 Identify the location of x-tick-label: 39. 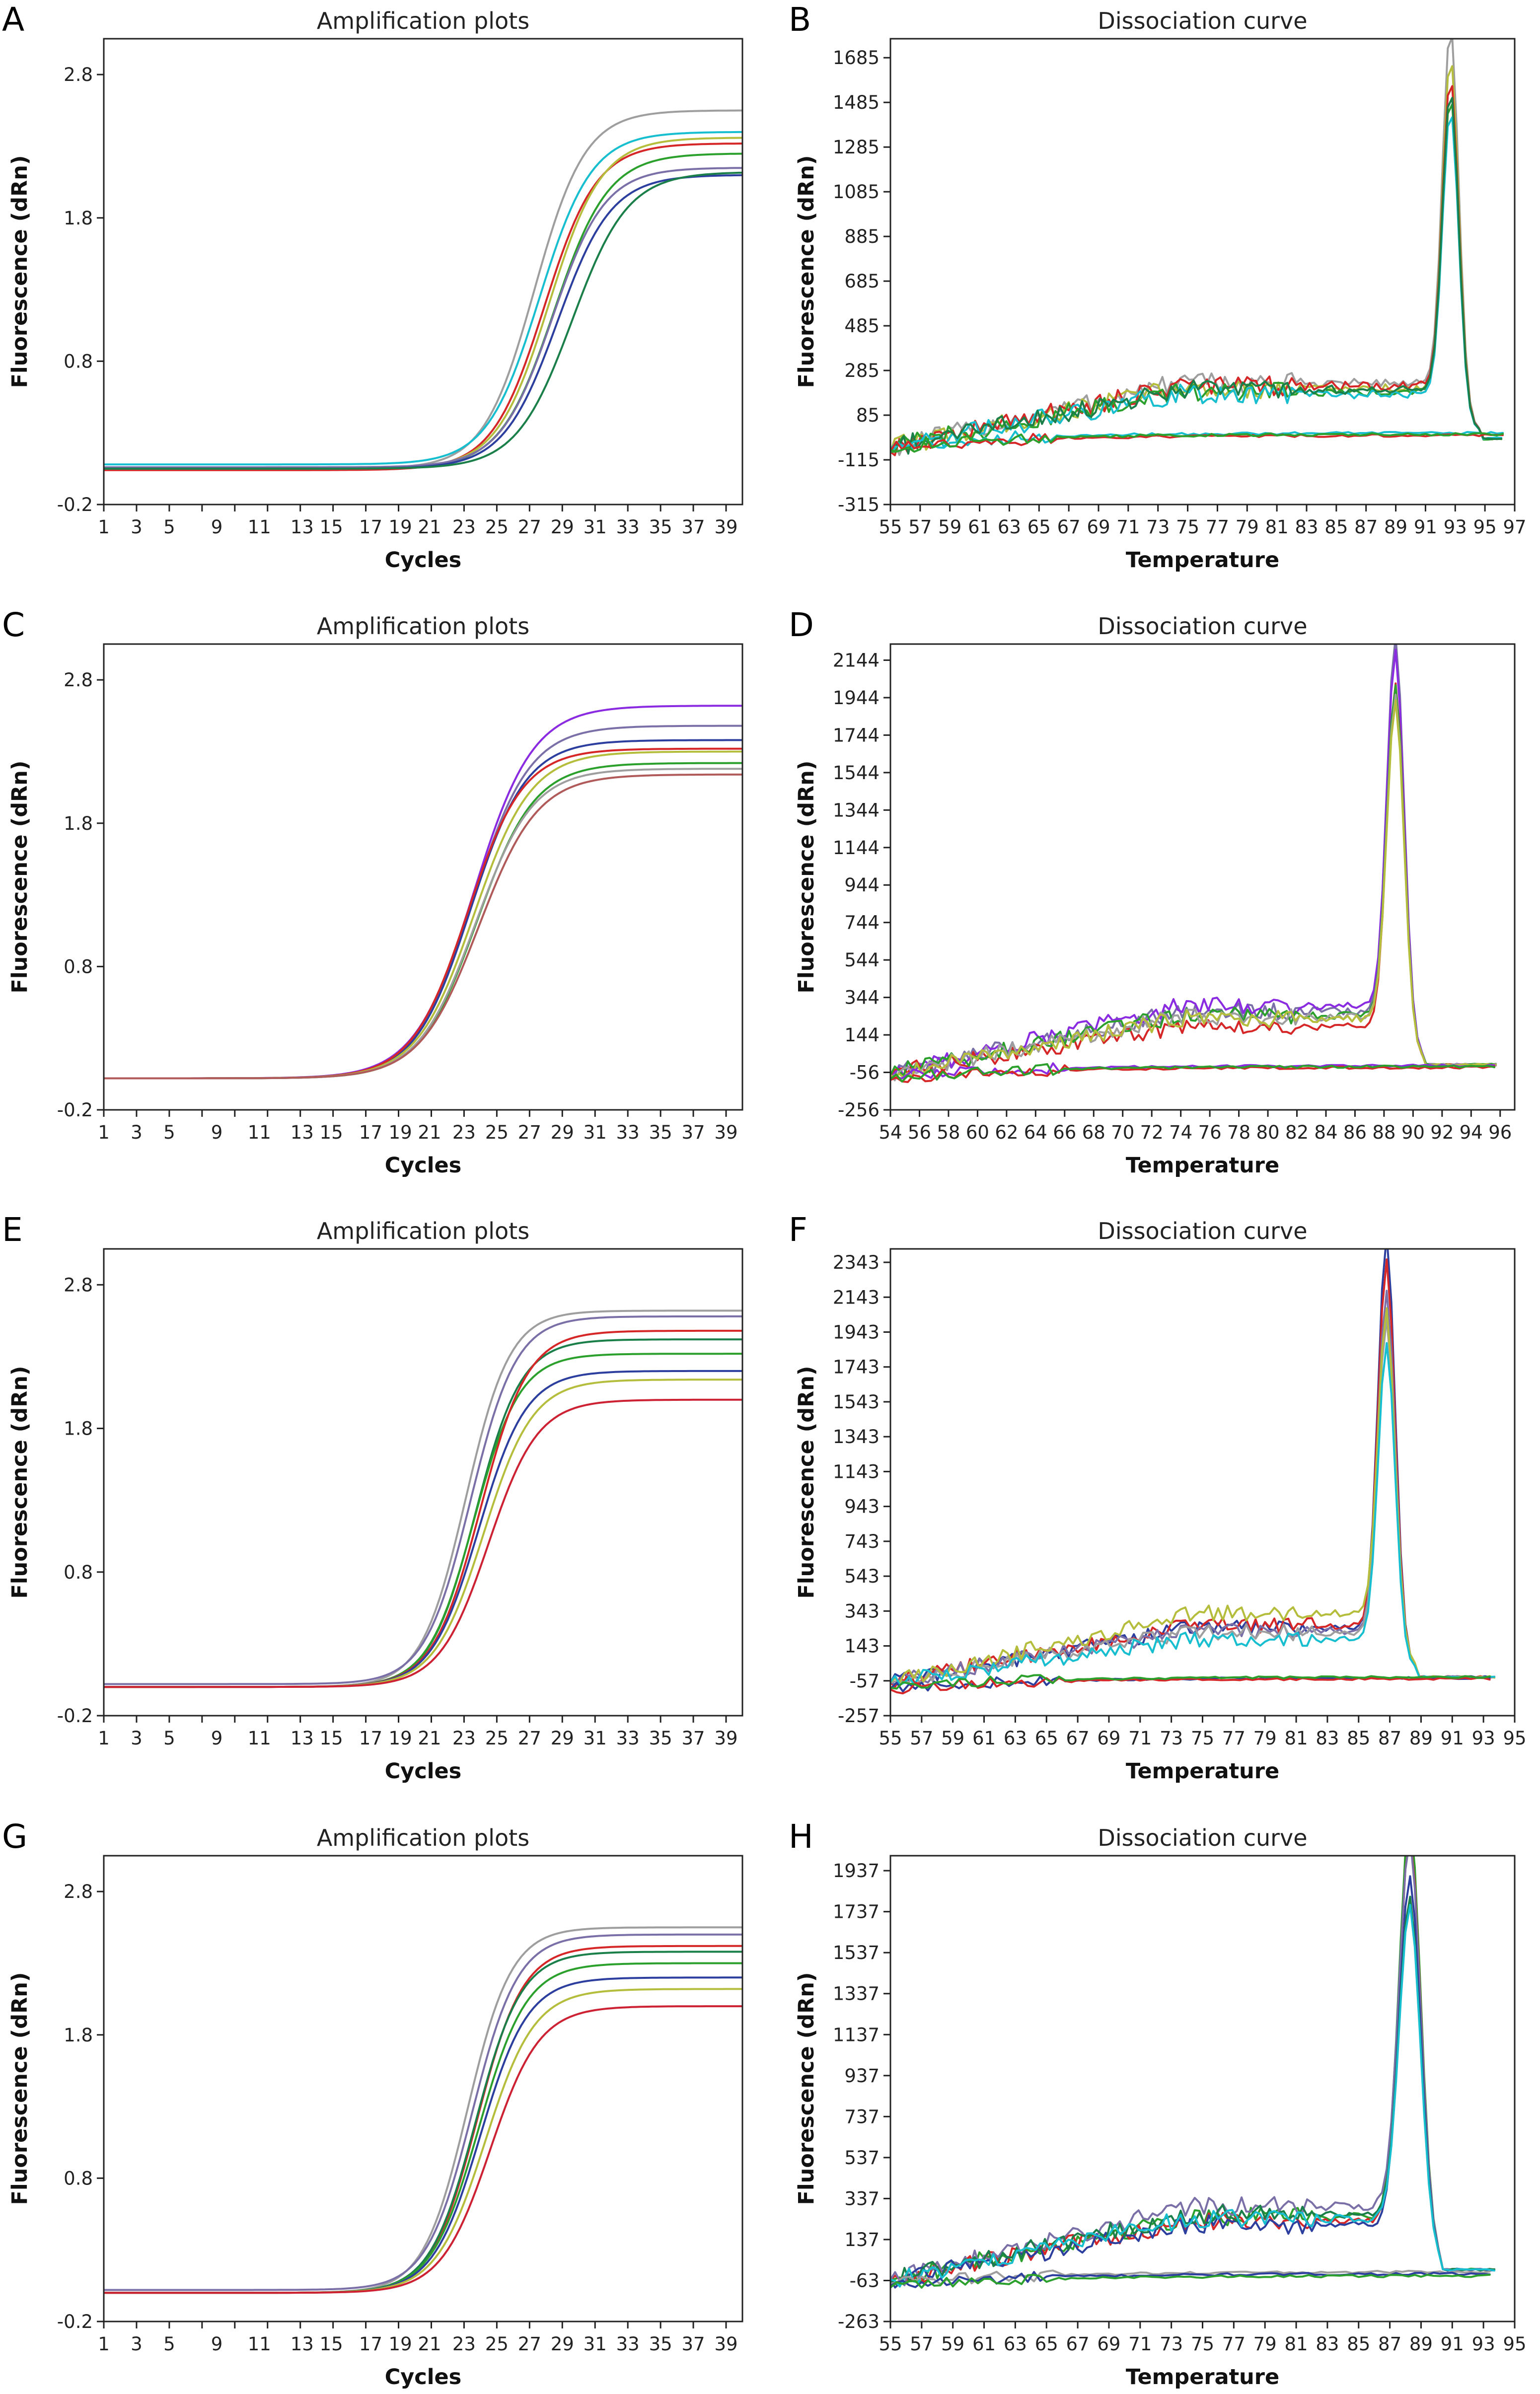
(725, 1738).